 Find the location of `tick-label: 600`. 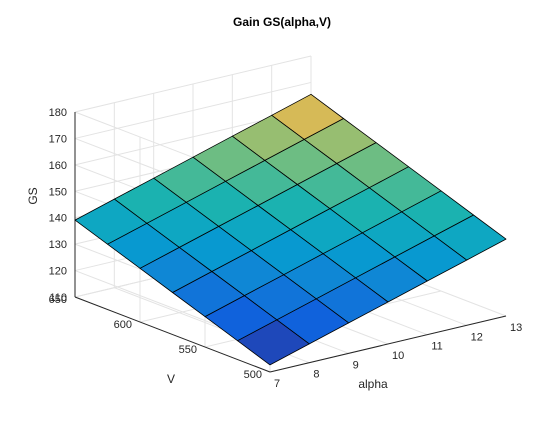

tick-label: 600 is located at coordinates (123, 325).